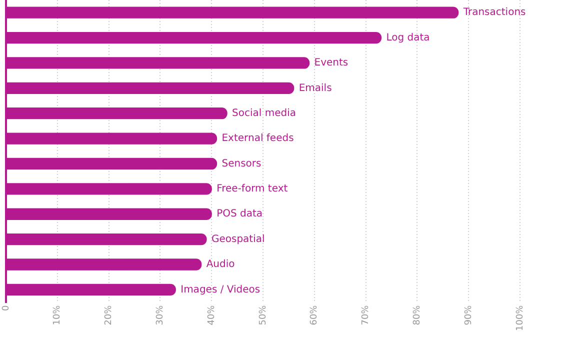 This screenshot has height=338, width=566. Describe the element at coordinates (408, 38) in the screenshot. I see `y-tick-label: Log data` at that location.